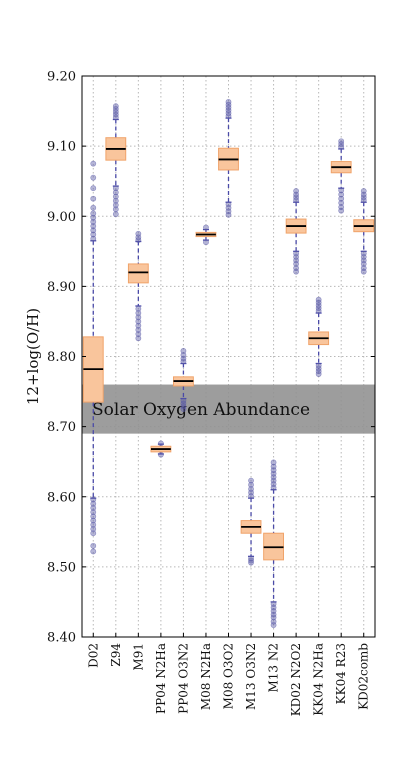 This screenshot has height=779, width=415. Describe the element at coordinates (61, 427) in the screenshot. I see `y-tick-label: 8.70` at that location.